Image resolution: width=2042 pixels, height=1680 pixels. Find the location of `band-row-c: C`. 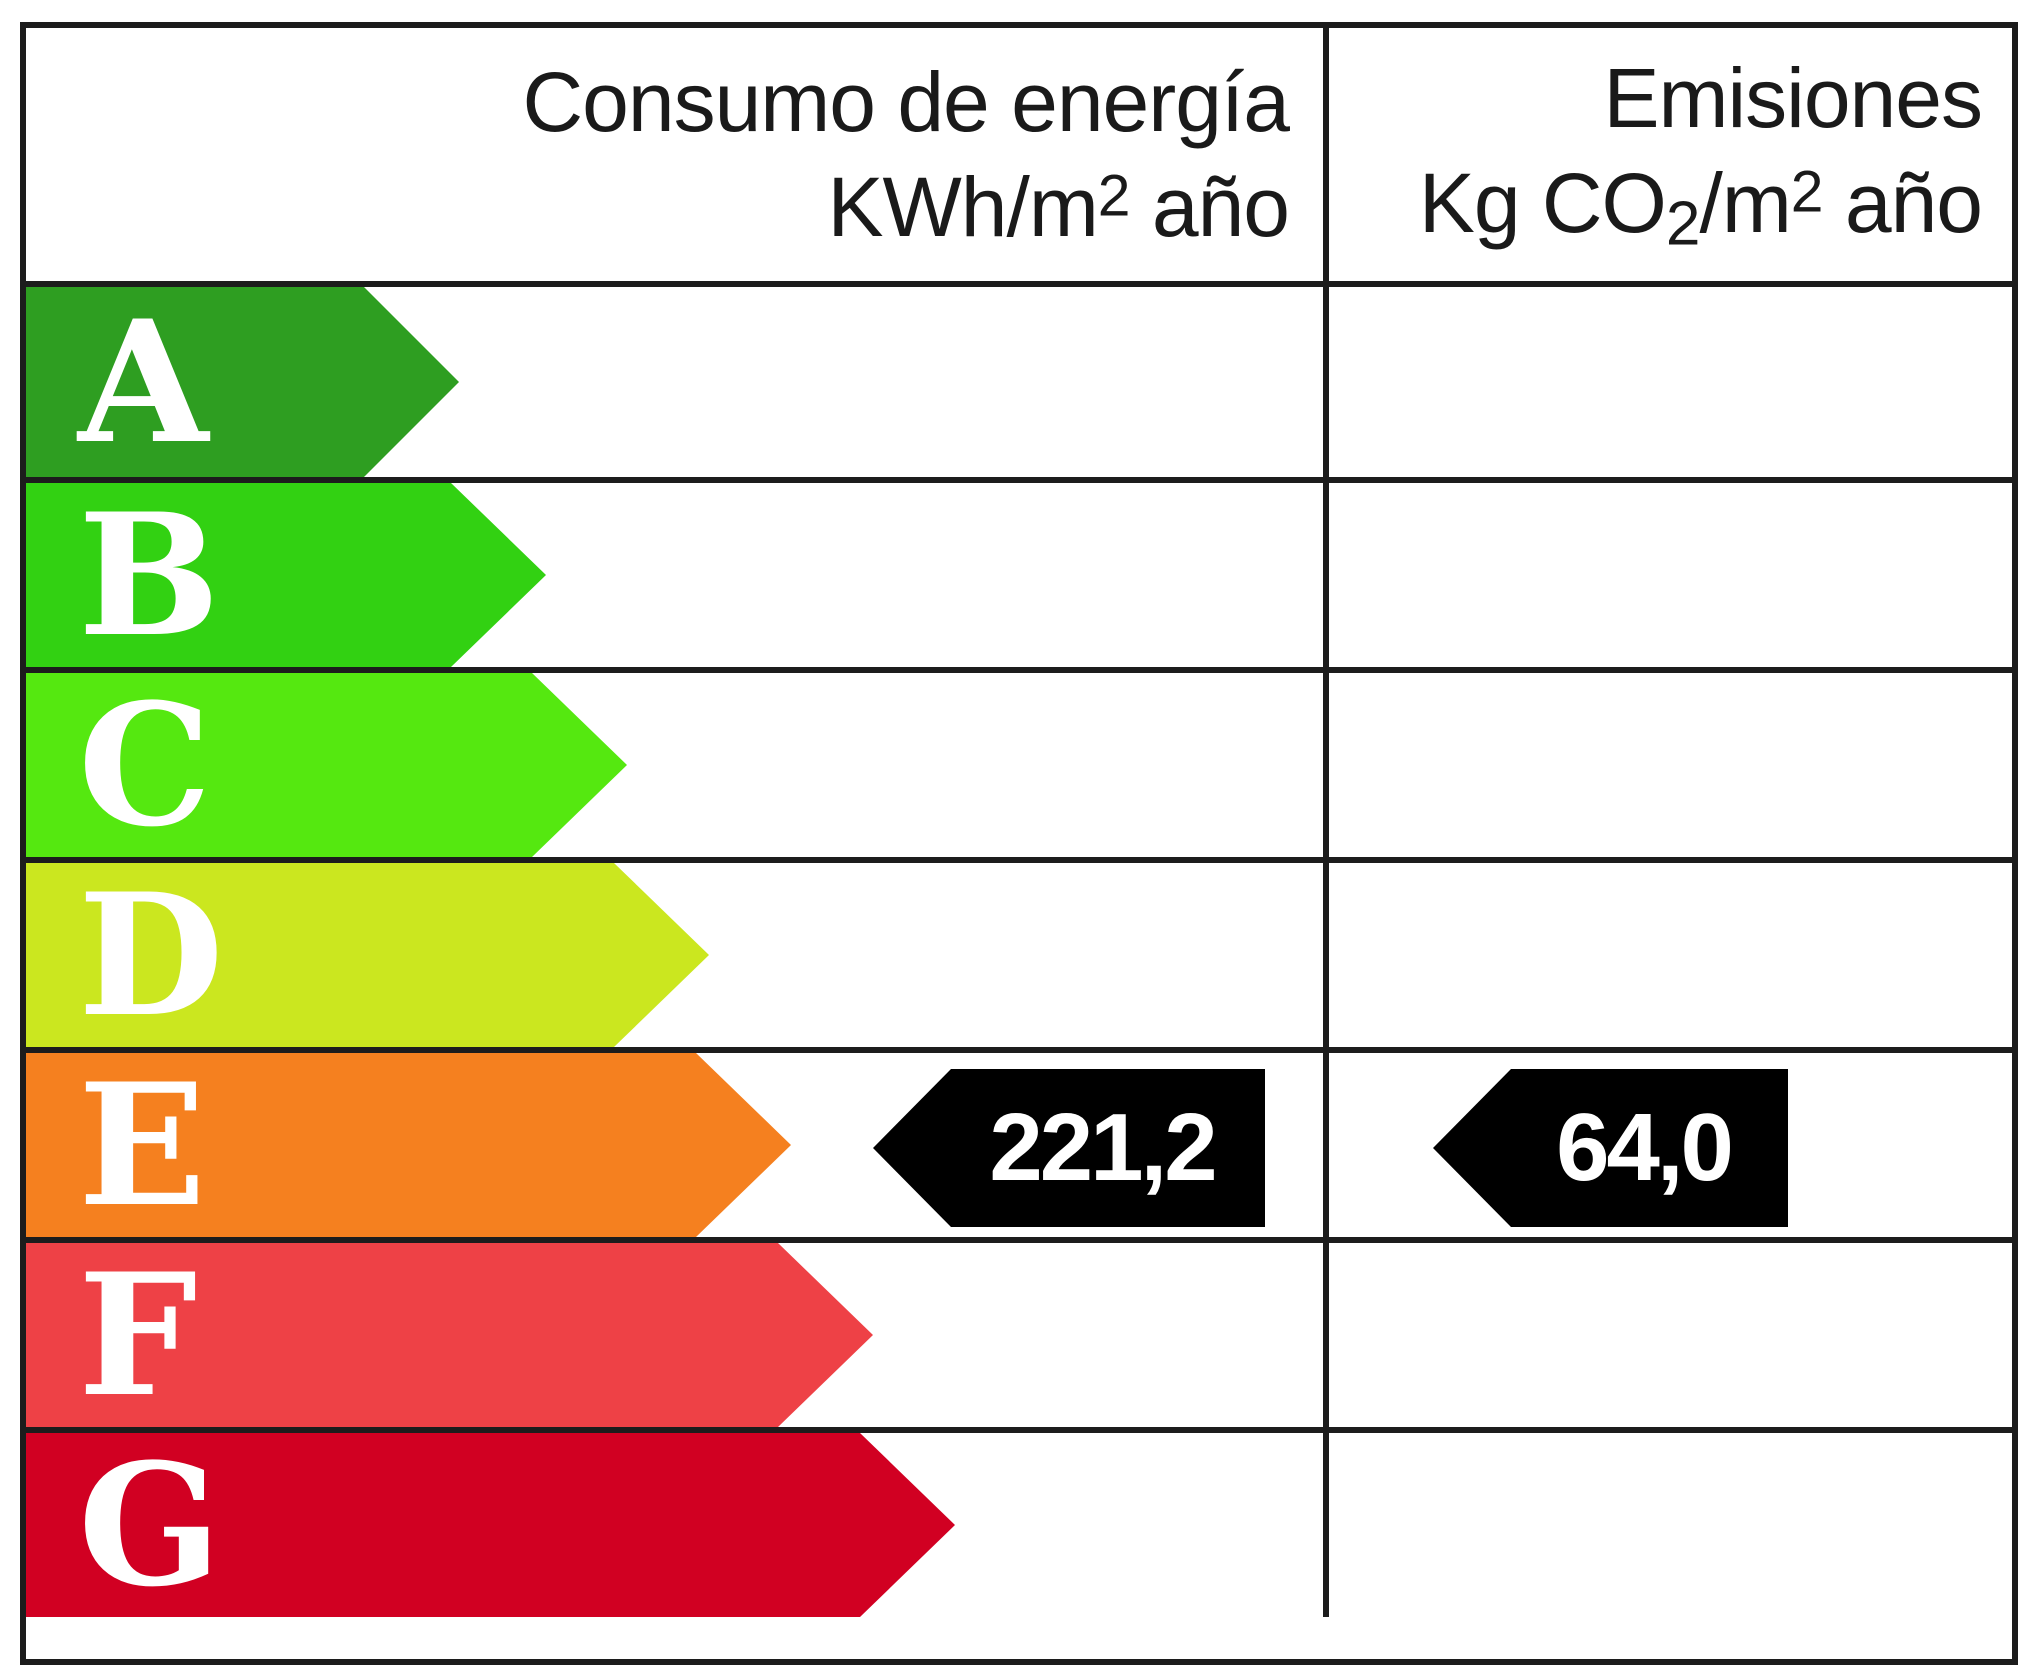

band-row-c: C is located at coordinates (1019, 762).